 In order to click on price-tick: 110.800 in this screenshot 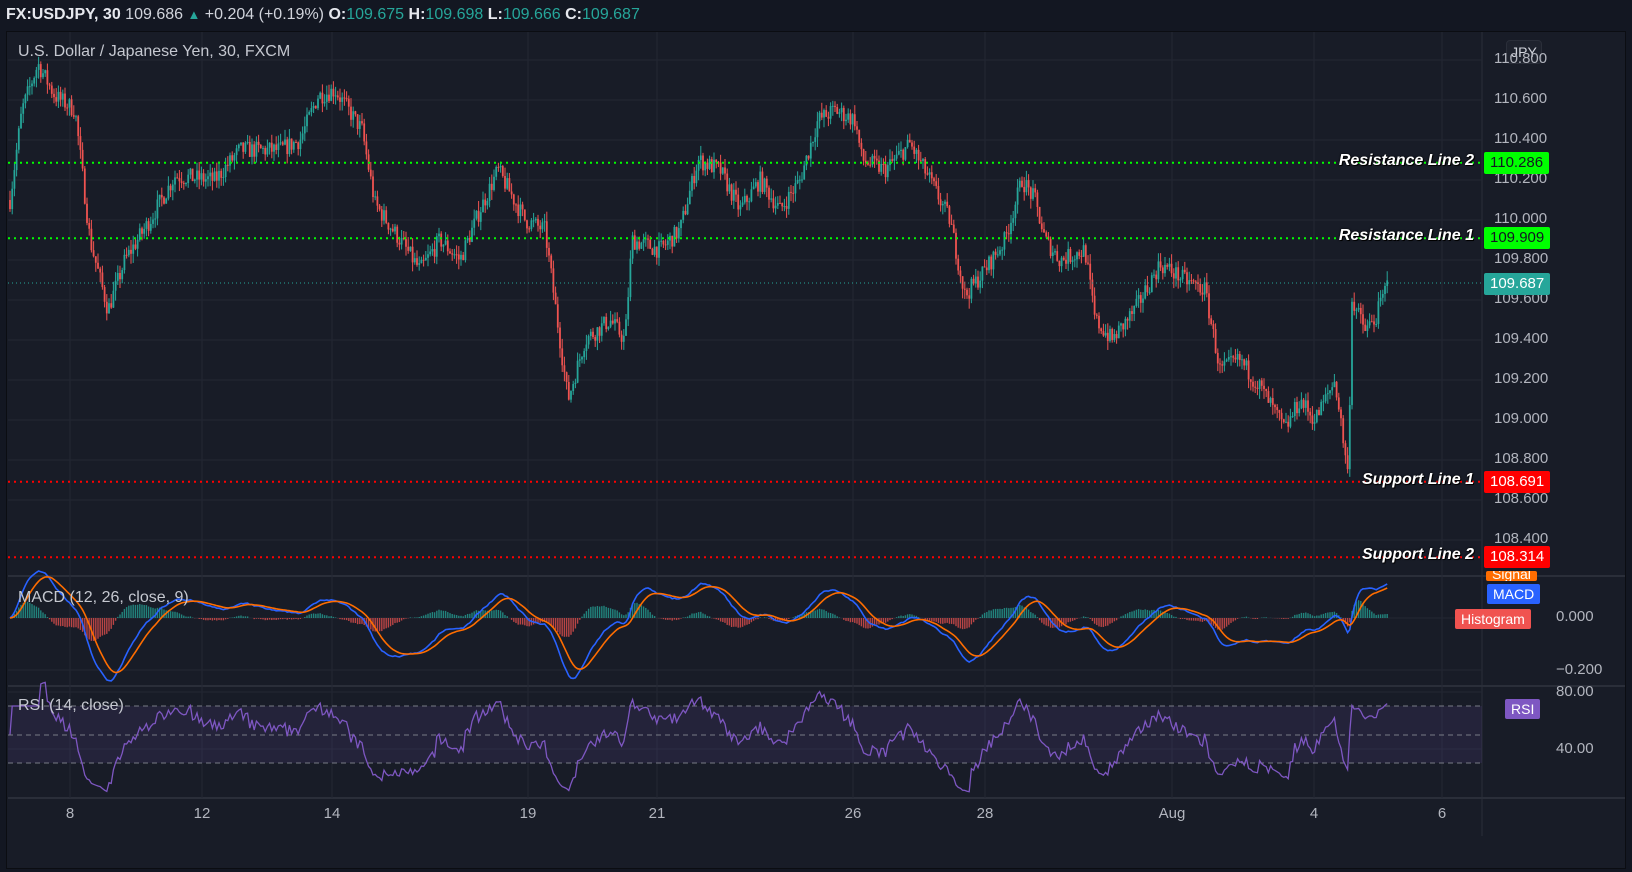, I will do `click(1521, 58)`.